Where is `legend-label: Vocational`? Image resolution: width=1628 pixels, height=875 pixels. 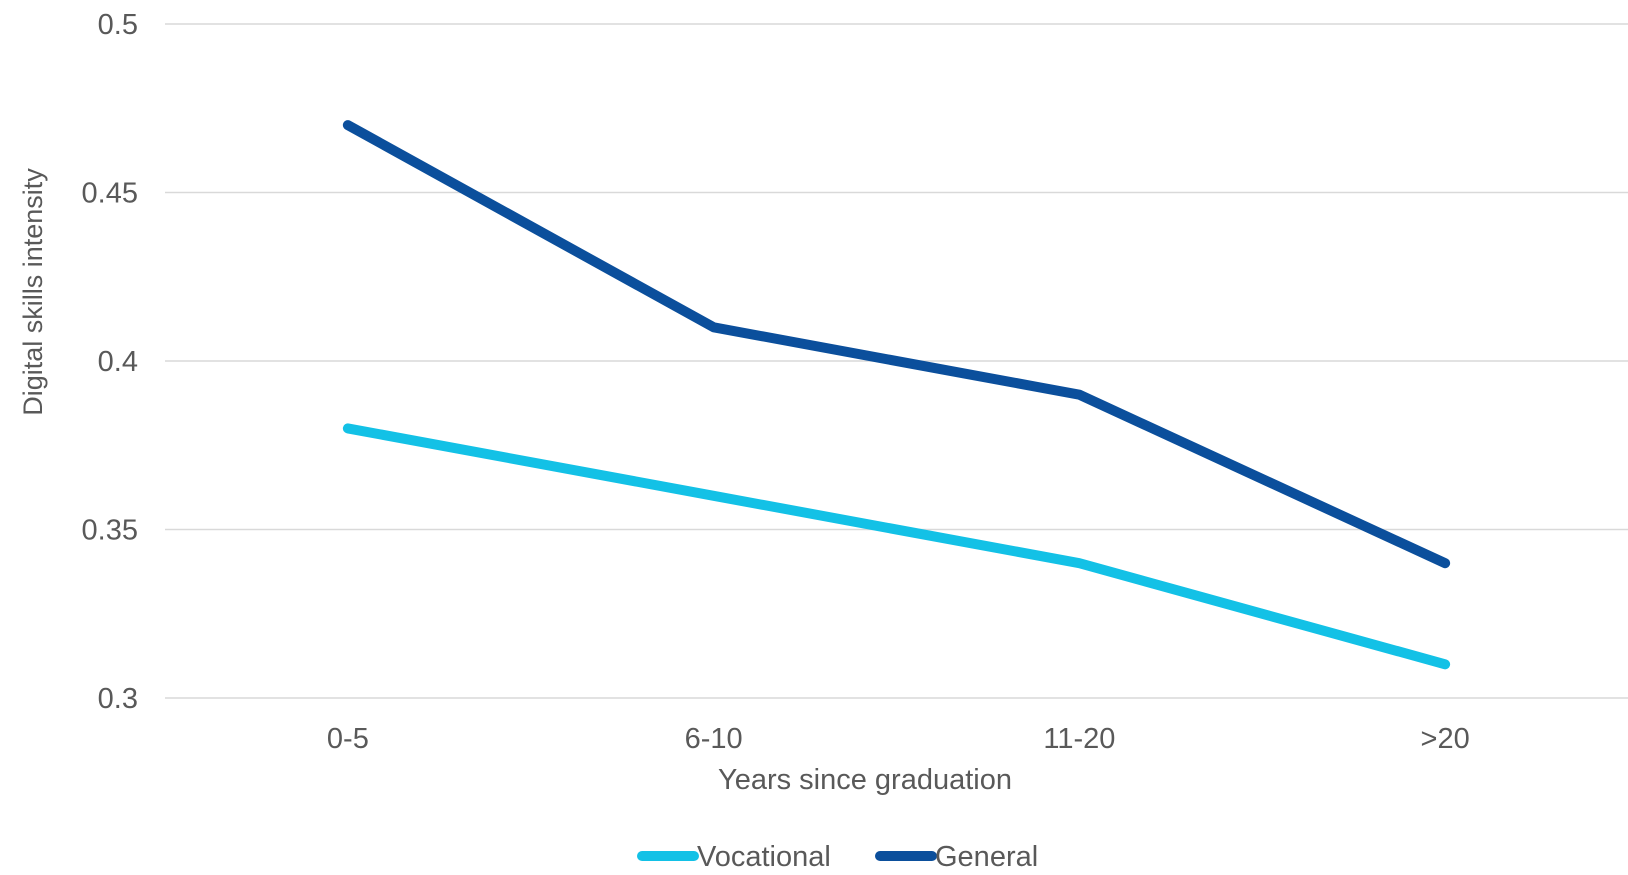 legend-label: Vocational is located at coordinates (764, 855).